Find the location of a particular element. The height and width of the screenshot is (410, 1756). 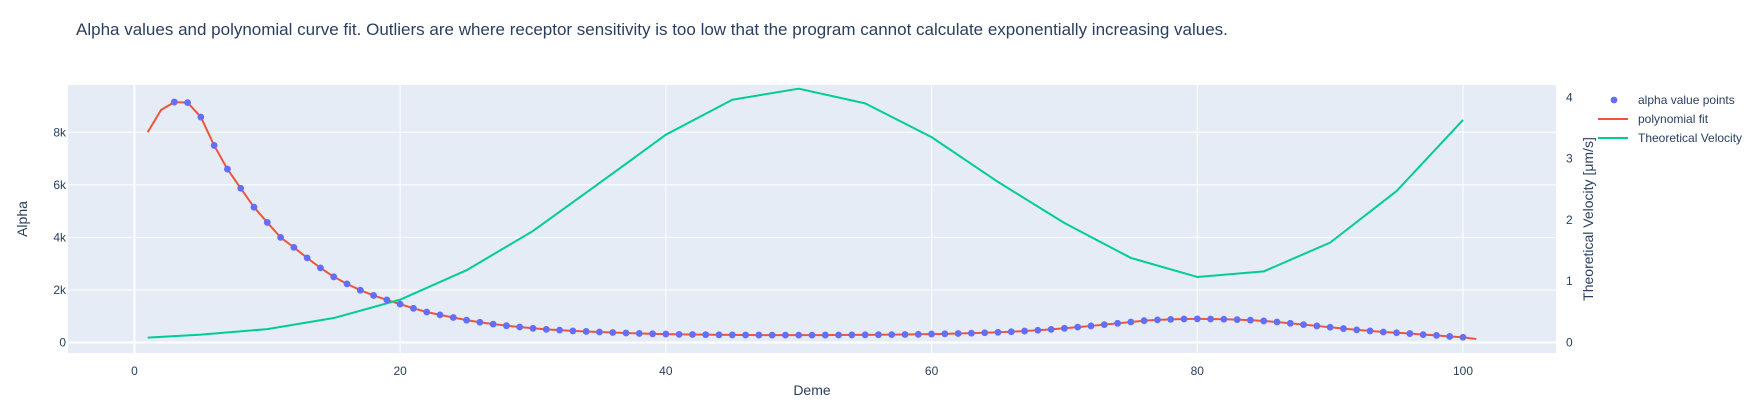

x-tick-label: 0 is located at coordinates (134, 371).